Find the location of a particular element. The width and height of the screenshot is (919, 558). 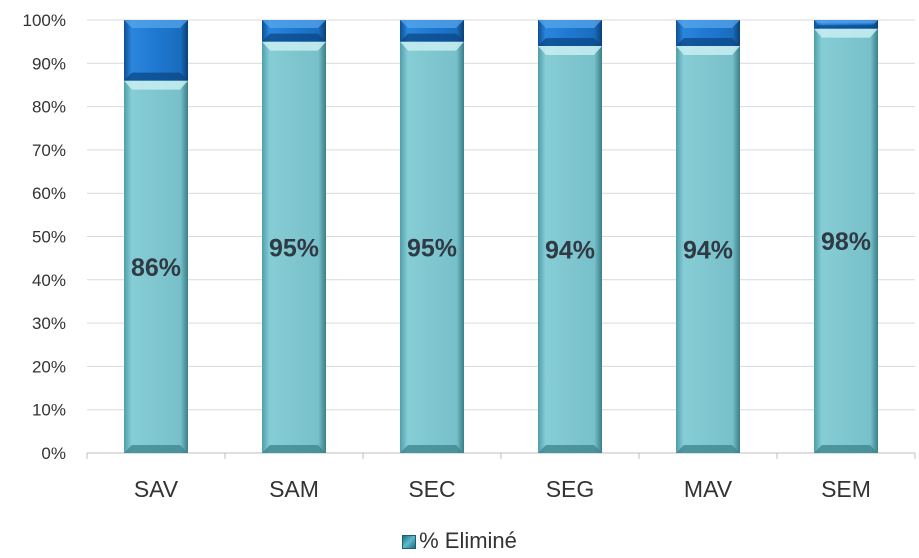

bar-eliminated-seg is located at coordinates (570, 249).